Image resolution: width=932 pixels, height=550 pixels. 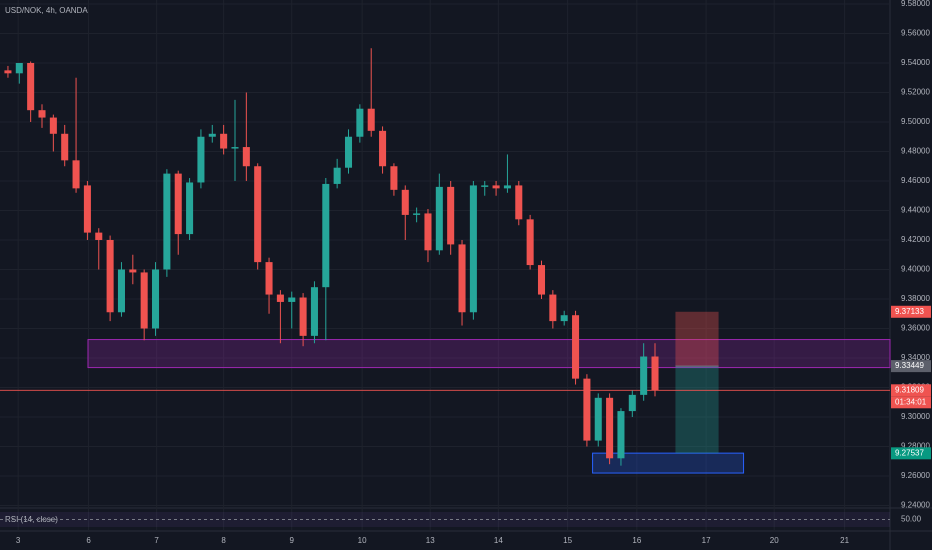 I want to click on x-tick-label: 6, so click(x=88, y=540).